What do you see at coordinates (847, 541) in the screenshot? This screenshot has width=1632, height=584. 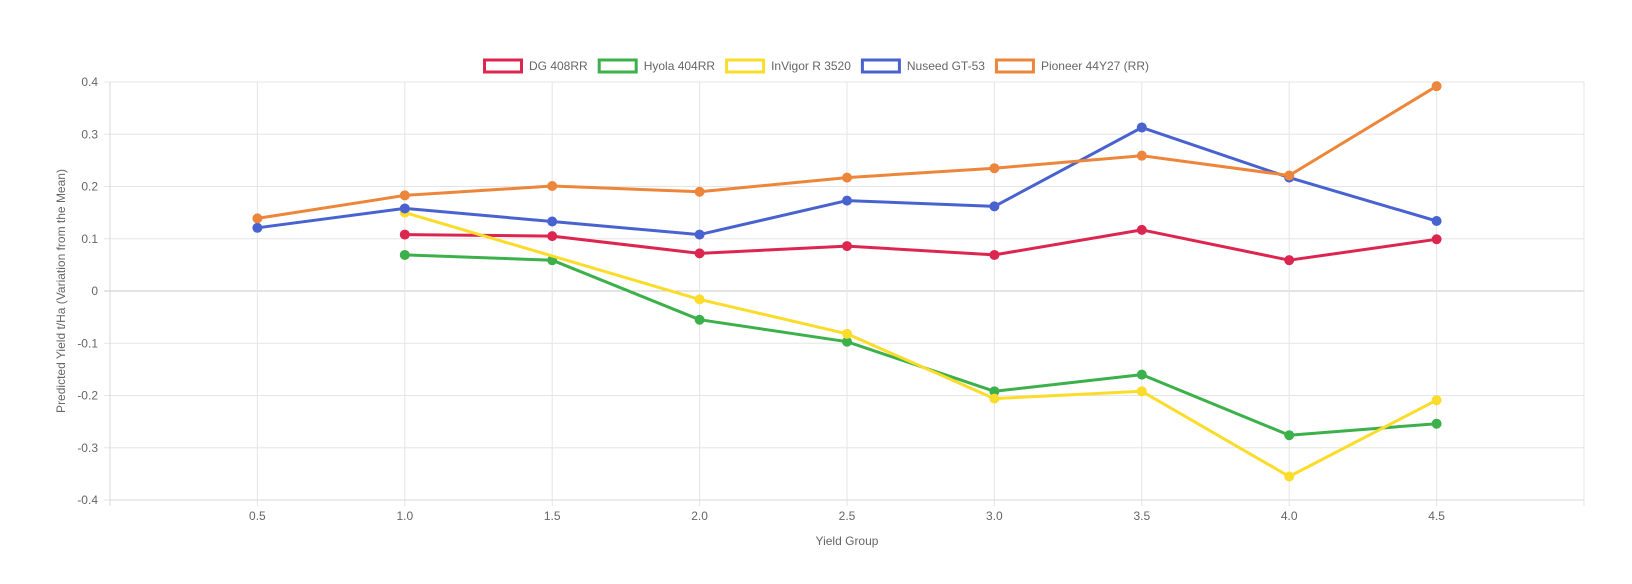 I see `x-axis-title: Yield Group` at bounding box center [847, 541].